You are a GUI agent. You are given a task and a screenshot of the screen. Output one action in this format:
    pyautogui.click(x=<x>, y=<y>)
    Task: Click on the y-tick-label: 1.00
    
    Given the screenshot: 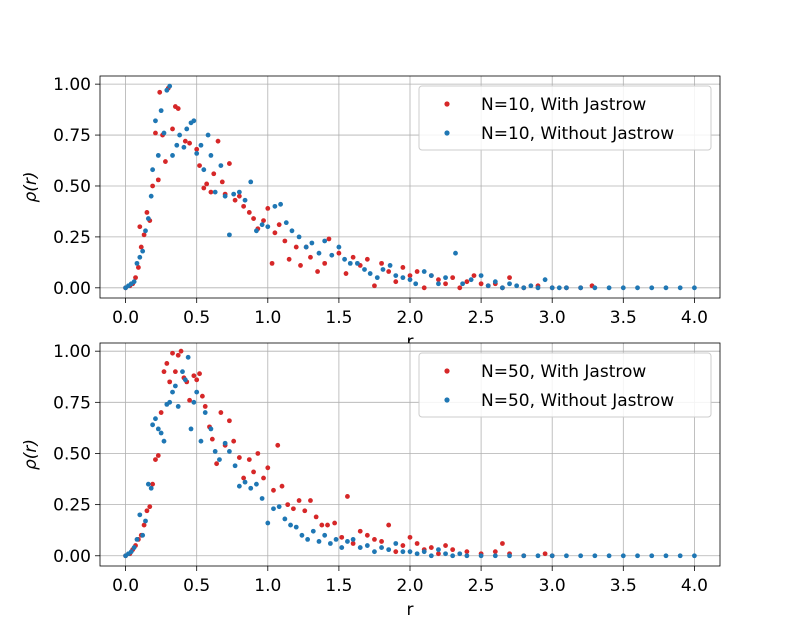 What is the action you would take?
    pyautogui.click(x=72, y=352)
    